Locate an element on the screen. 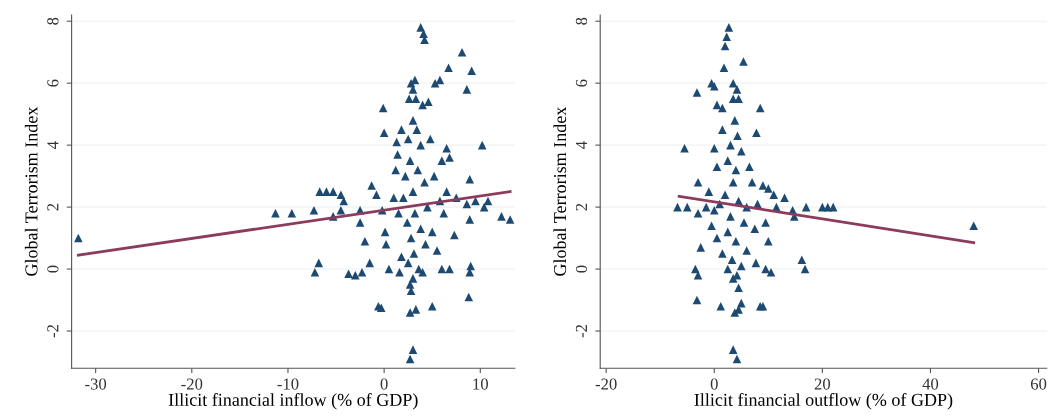  x-tick-label: 10 is located at coordinates (480, 384).